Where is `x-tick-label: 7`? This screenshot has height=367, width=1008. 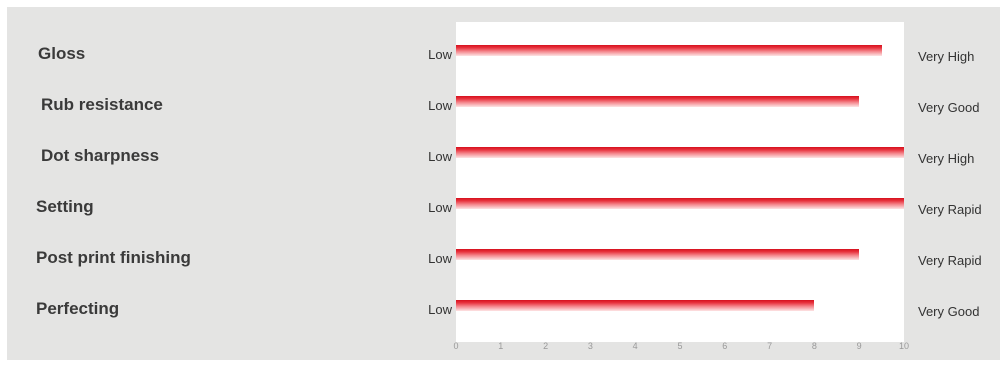
x-tick-label: 7 is located at coordinates (770, 346).